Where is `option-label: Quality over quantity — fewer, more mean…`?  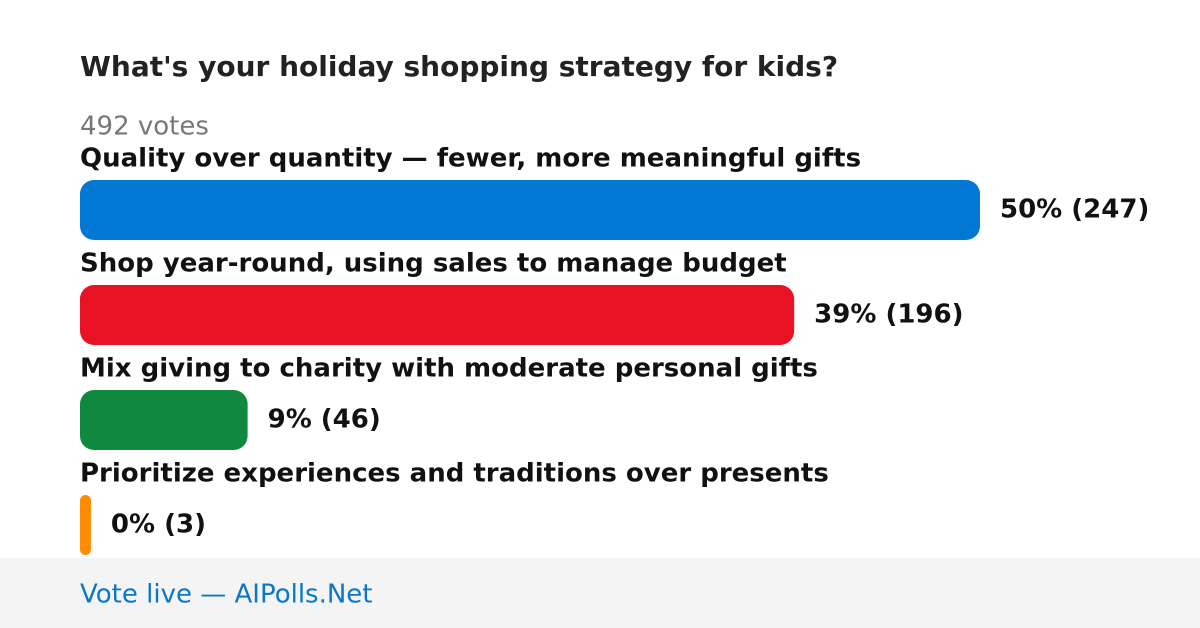 option-label: Quality over quantity — fewer, more mean… is located at coordinates (470, 159).